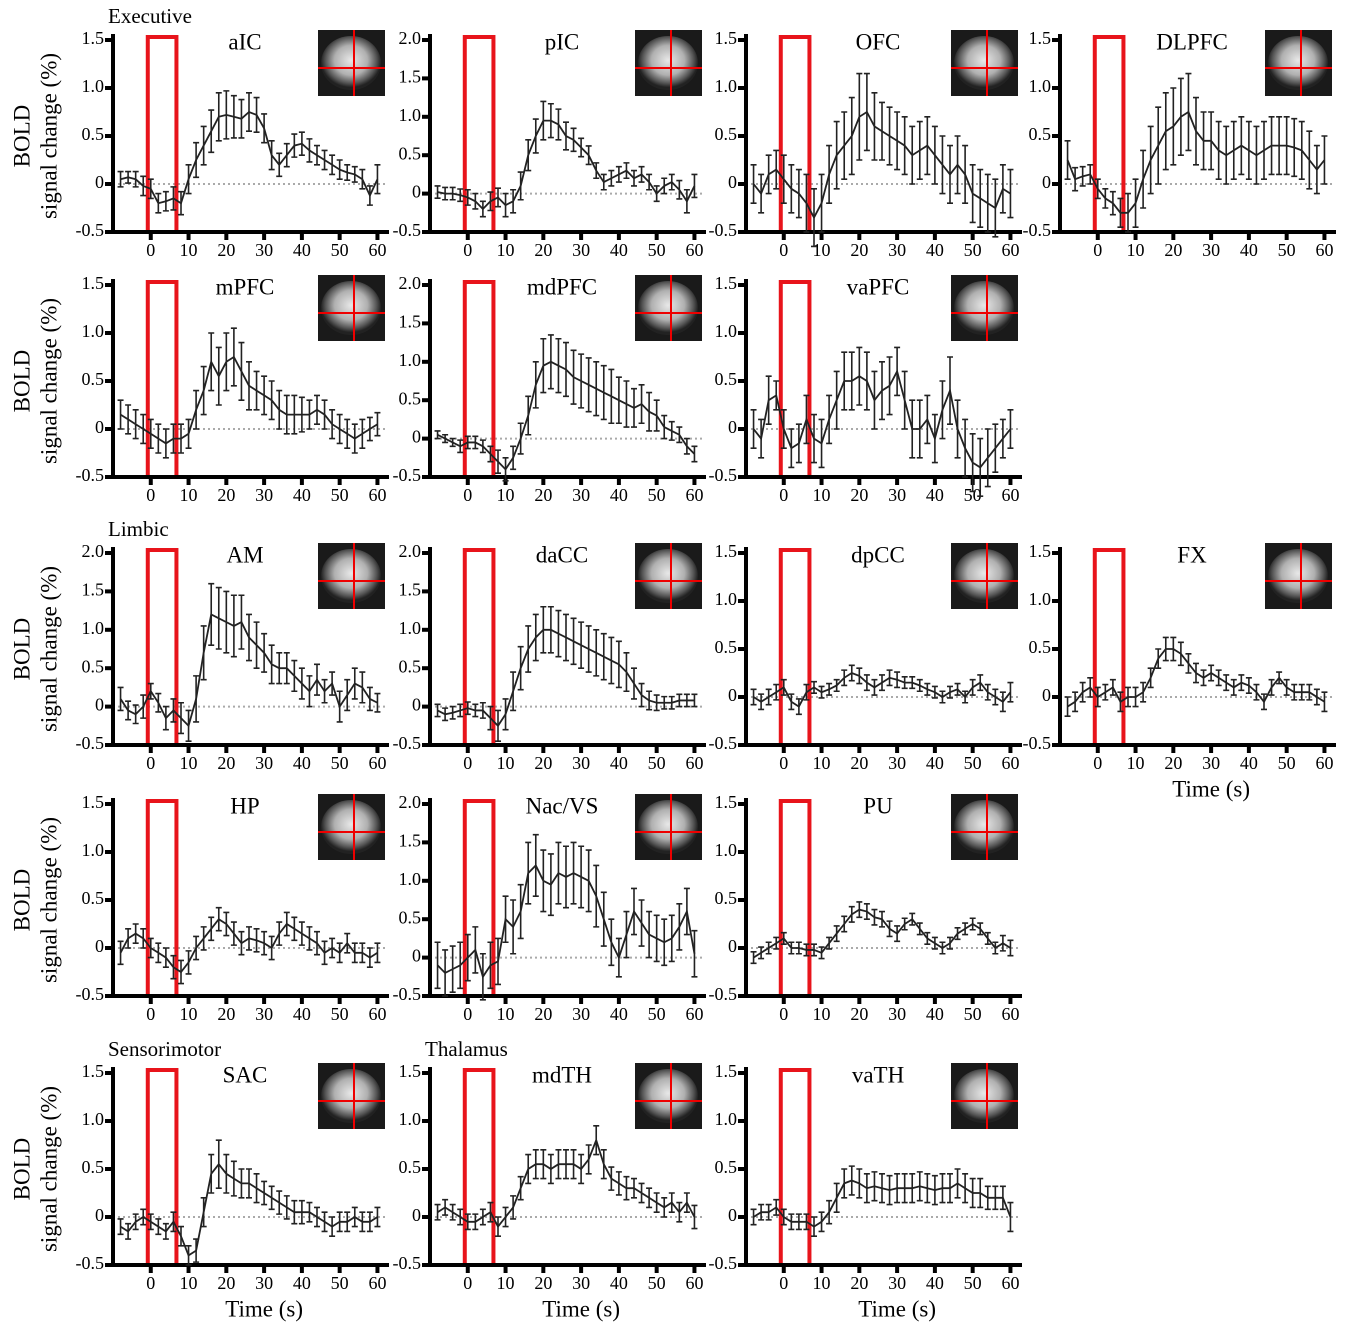 The height and width of the screenshot is (1328, 1354). What do you see at coordinates (878, 286) in the screenshot?
I see `panel-title: vaPFC` at bounding box center [878, 286].